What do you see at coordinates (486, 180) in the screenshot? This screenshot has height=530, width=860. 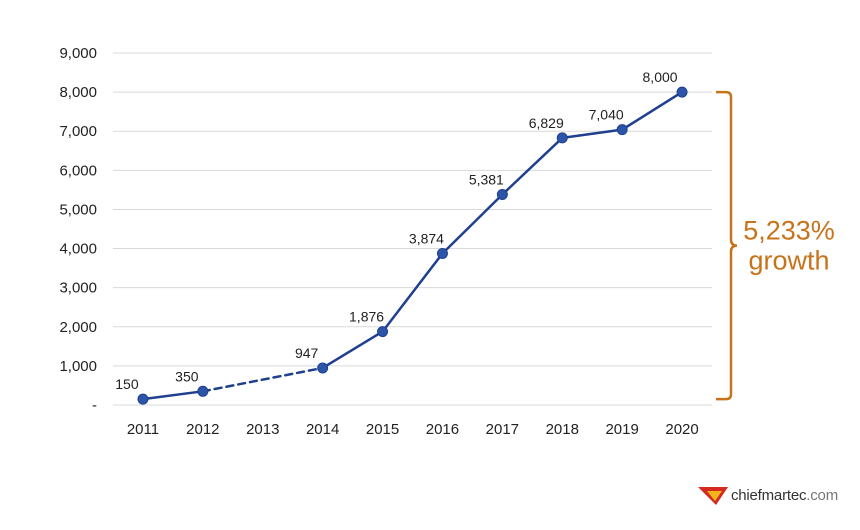 I see `data-label: 5,381` at bounding box center [486, 180].